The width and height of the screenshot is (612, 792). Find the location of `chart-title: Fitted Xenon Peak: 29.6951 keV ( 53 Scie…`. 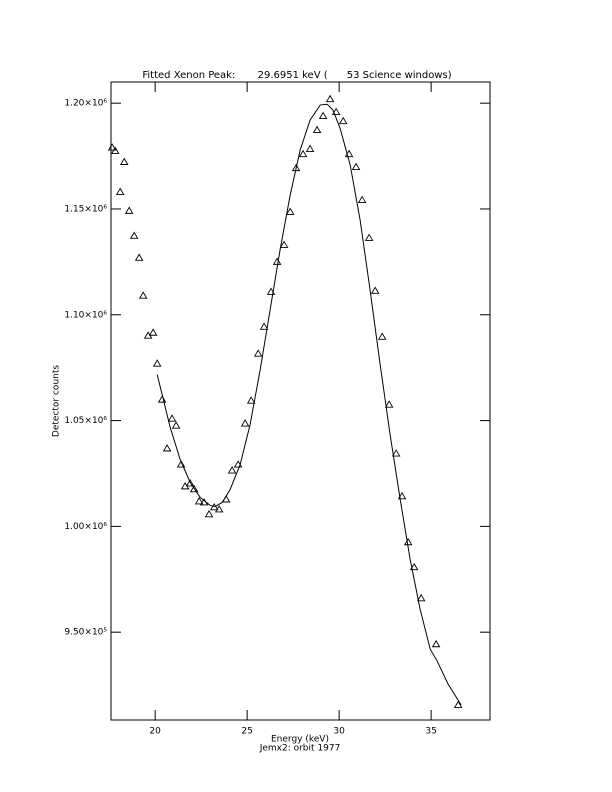

chart-title: Fitted Xenon Peak: 29.6951 keV ( 53 Scie… is located at coordinates (296, 75).